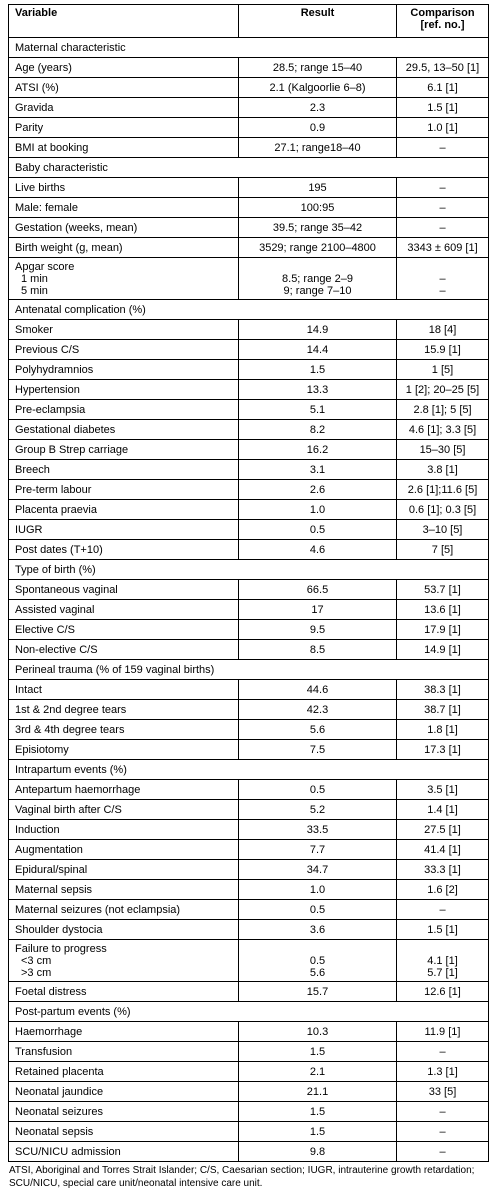  Describe the element at coordinates (317, 279) in the screenshot. I see `sub-row-result: 8.5; range 2–9` at that location.